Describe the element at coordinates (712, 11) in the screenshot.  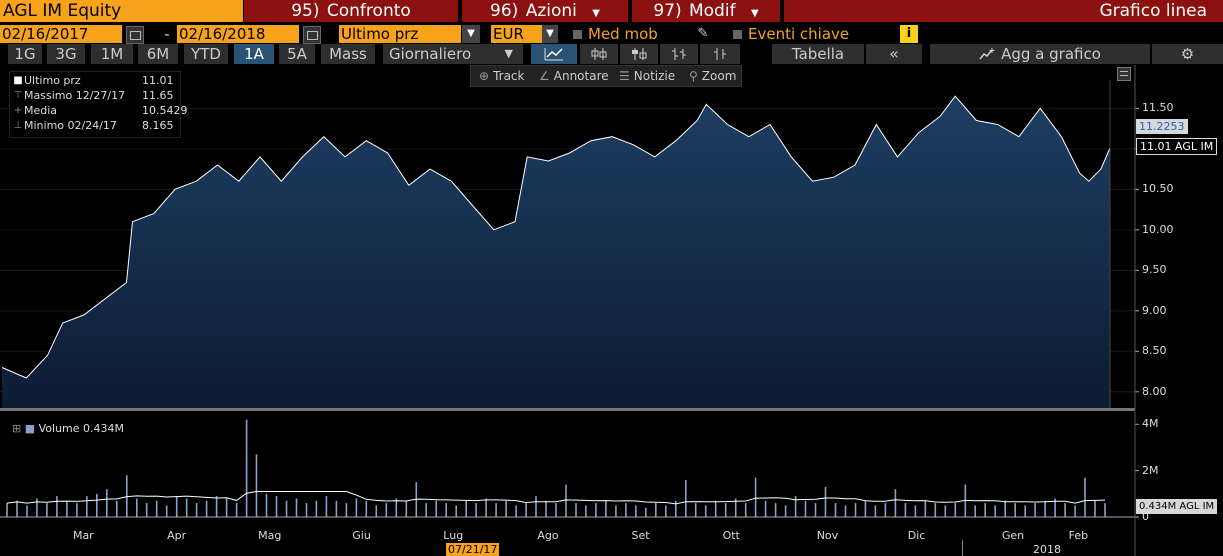
I see `edit-menu-label: Modif` at that location.